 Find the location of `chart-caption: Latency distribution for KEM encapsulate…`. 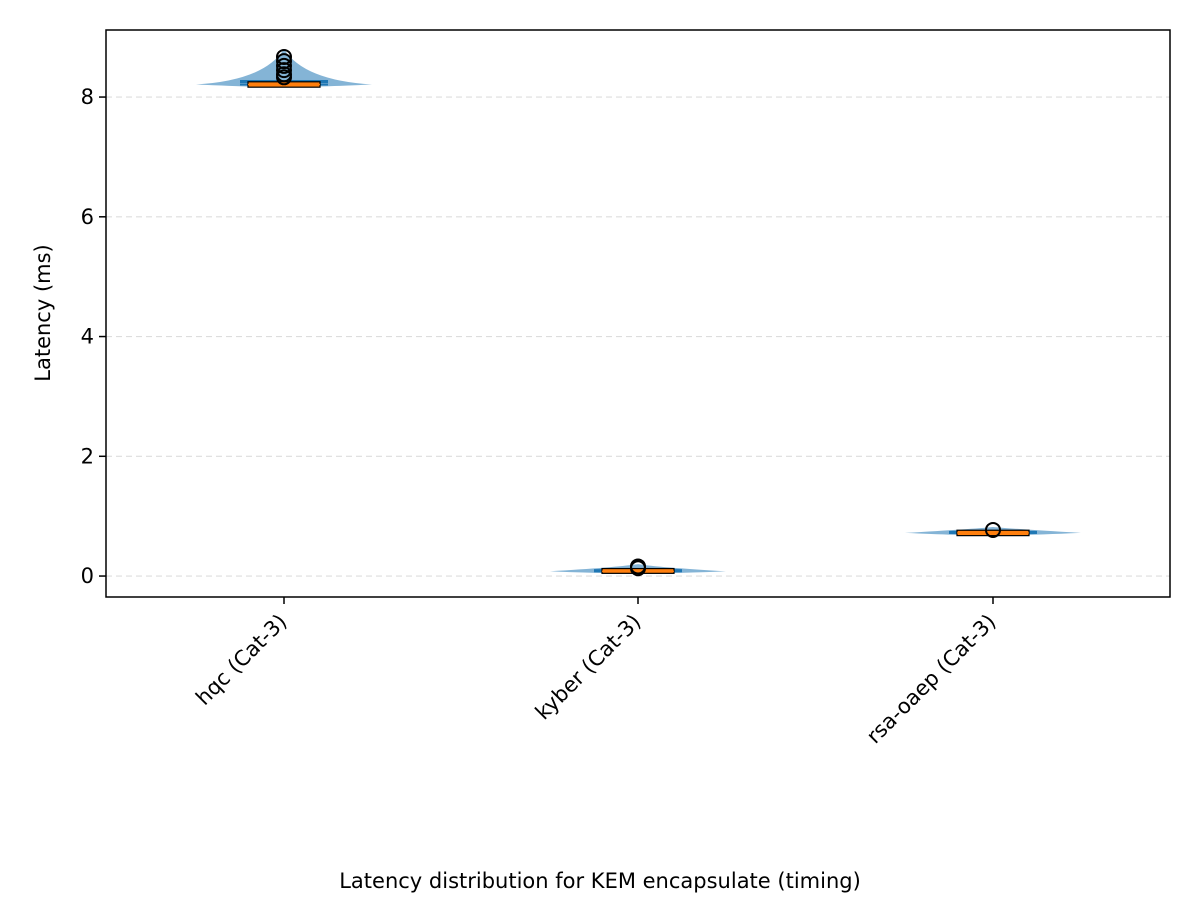

chart-caption: Latency distribution for KEM encapsulate… is located at coordinates (600, 881).